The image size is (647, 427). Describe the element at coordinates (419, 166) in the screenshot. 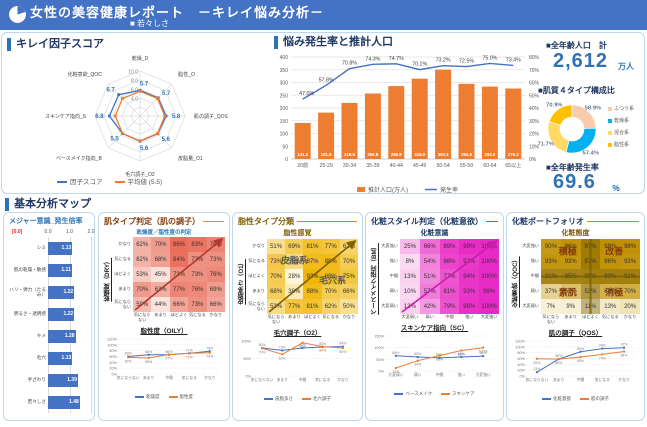

I see `chart-text: 45-49` at that location.